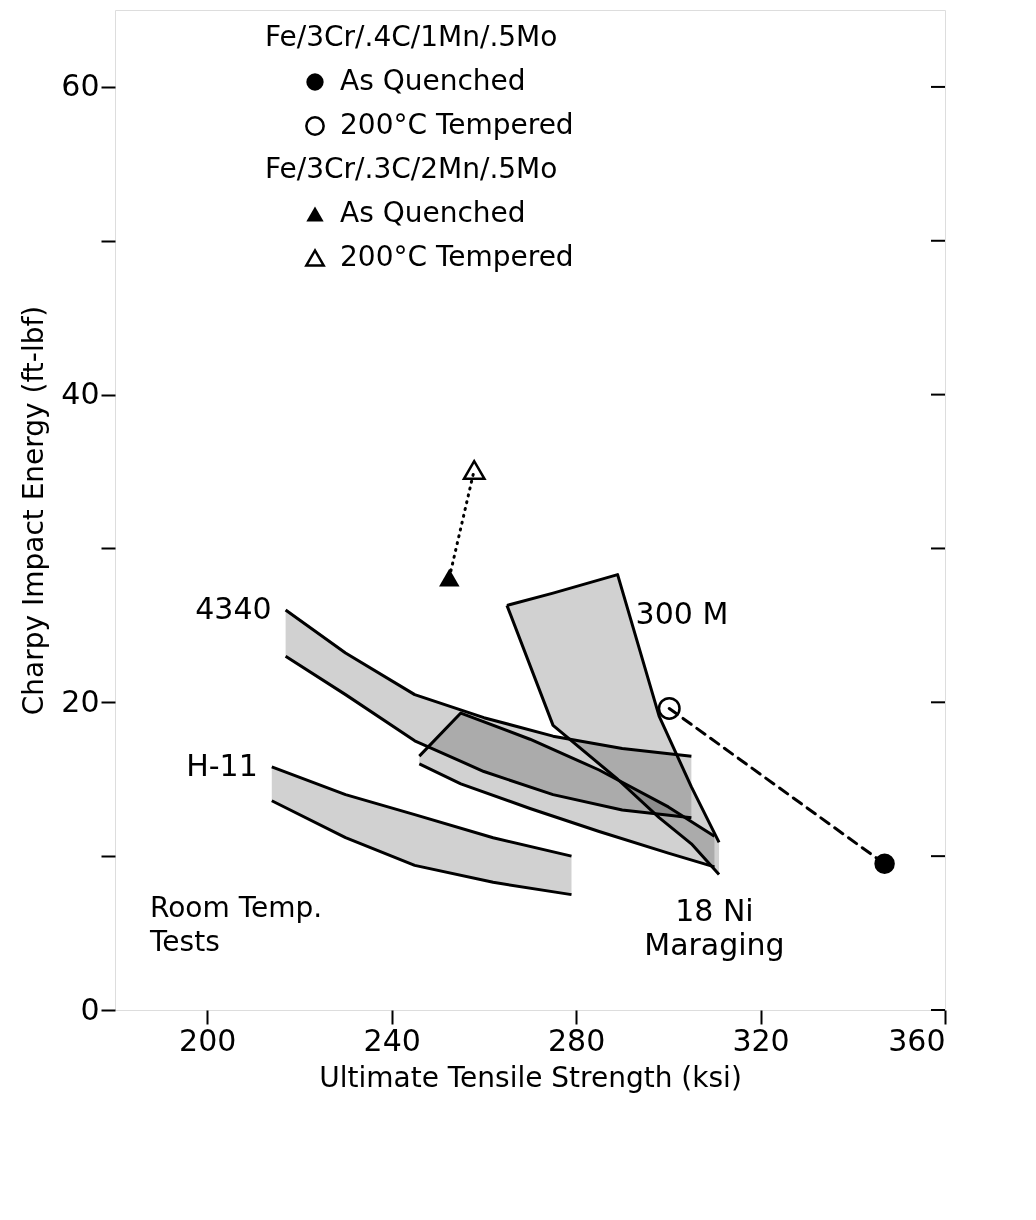 Image resolution: width=1036 pixels, height=1220 pixels. What do you see at coordinates (392, 1040) in the screenshot?
I see `x-tick-label: 240` at bounding box center [392, 1040].